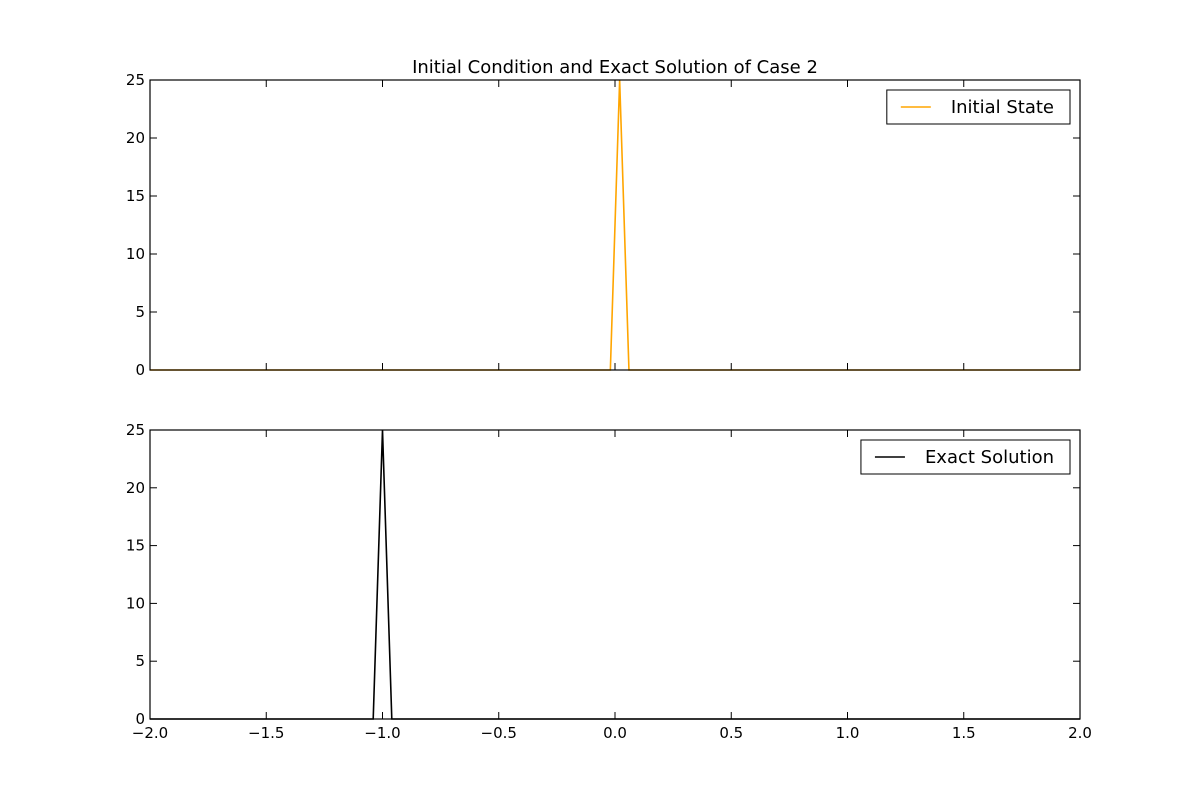 The height and width of the screenshot is (800, 1200). I want to click on x-tick-label: −0.5, so click(499, 733).